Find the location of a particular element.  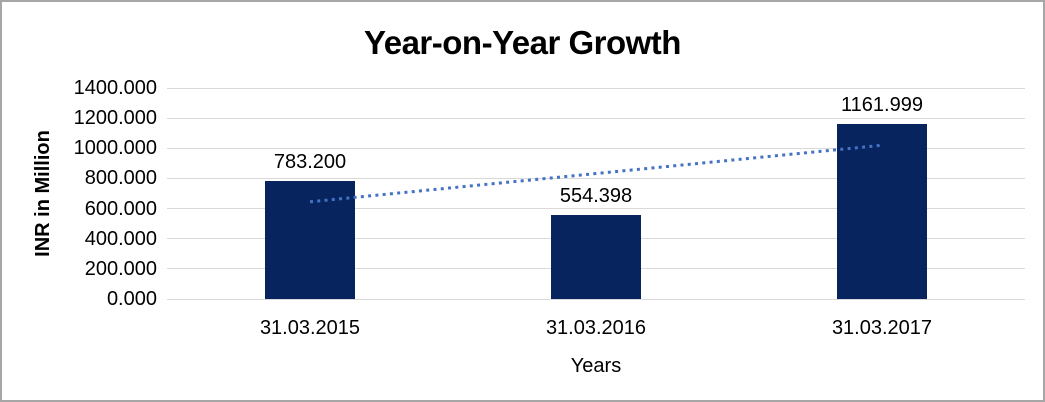

bar-data-label: 554.398 is located at coordinates (596, 196).